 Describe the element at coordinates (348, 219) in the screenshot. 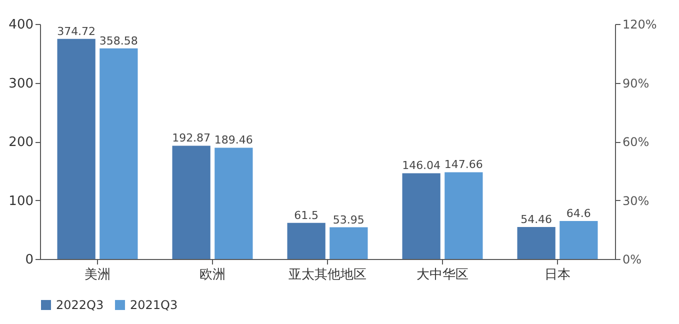

I see `data-label: 53.95` at that location.